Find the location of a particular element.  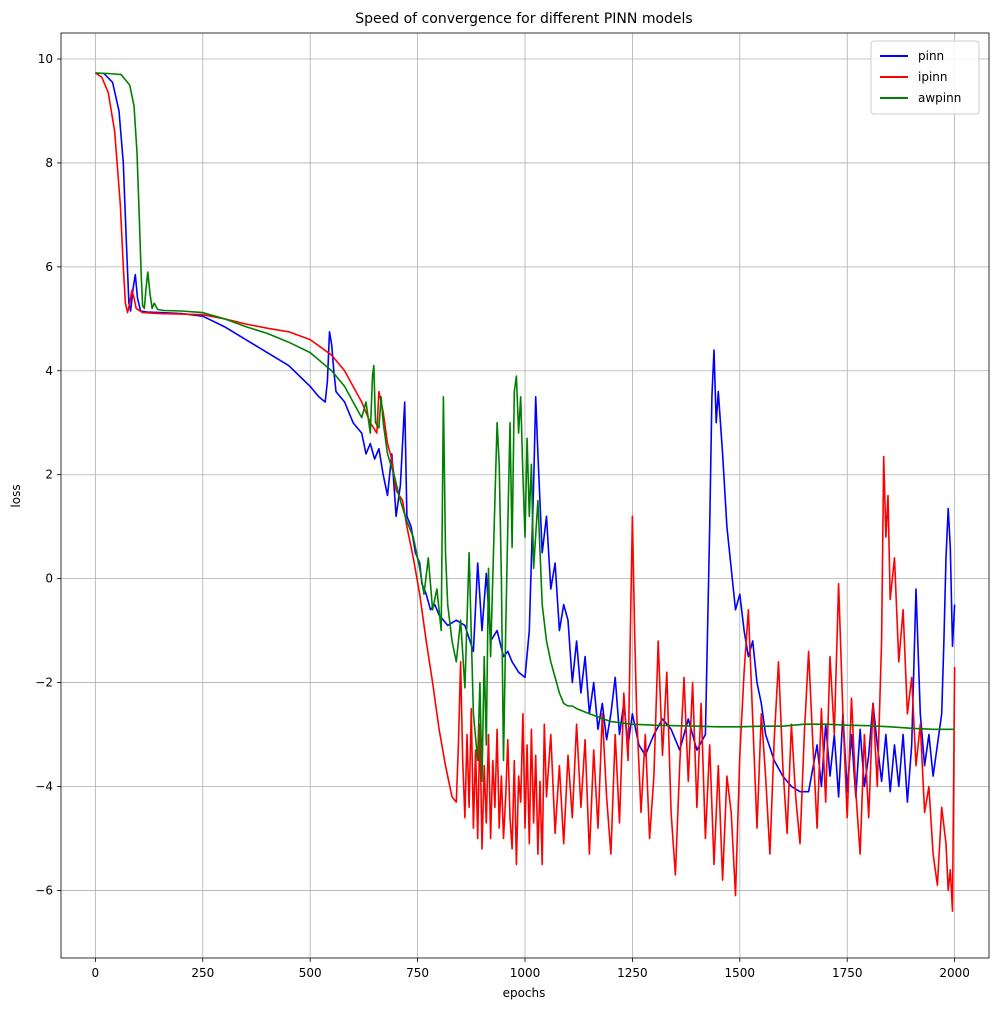

x-tick-label-4: 1000 is located at coordinates (525, 973).